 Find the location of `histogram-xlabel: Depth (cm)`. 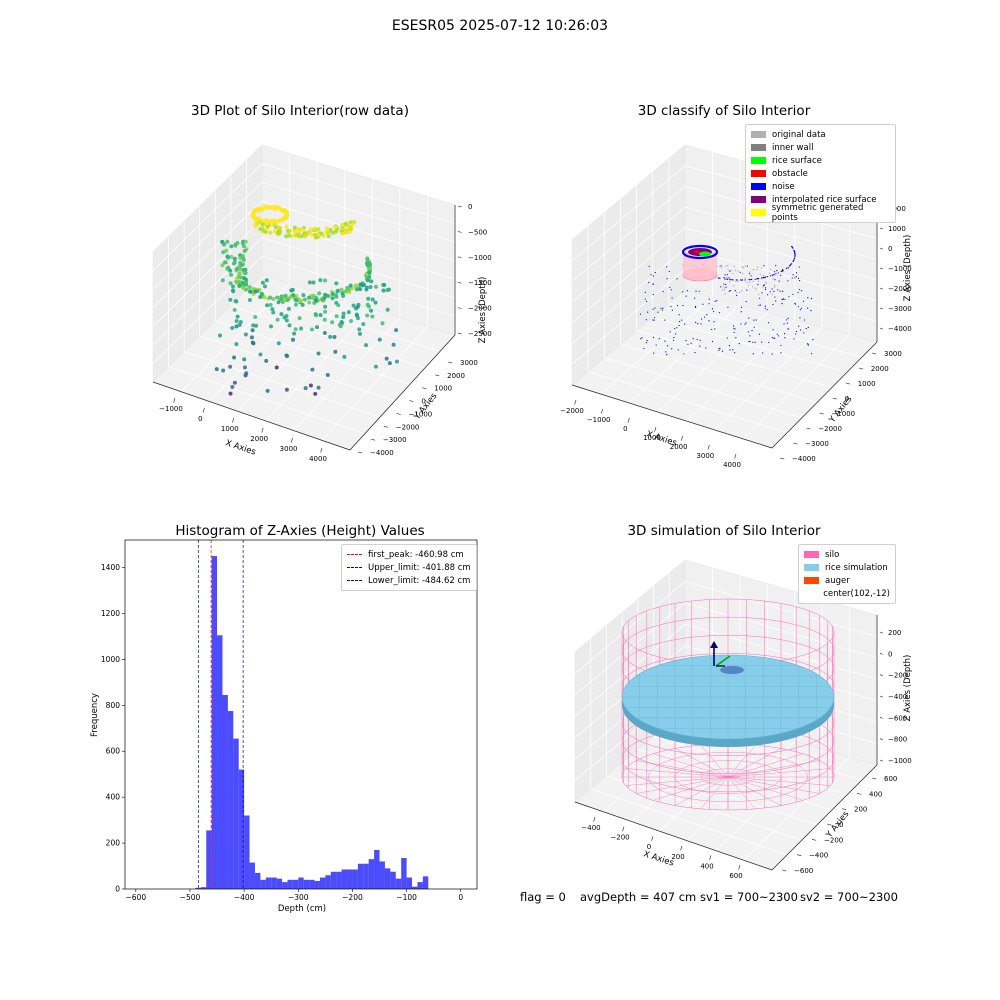

histogram-xlabel: Depth (cm) is located at coordinates (302, 909).